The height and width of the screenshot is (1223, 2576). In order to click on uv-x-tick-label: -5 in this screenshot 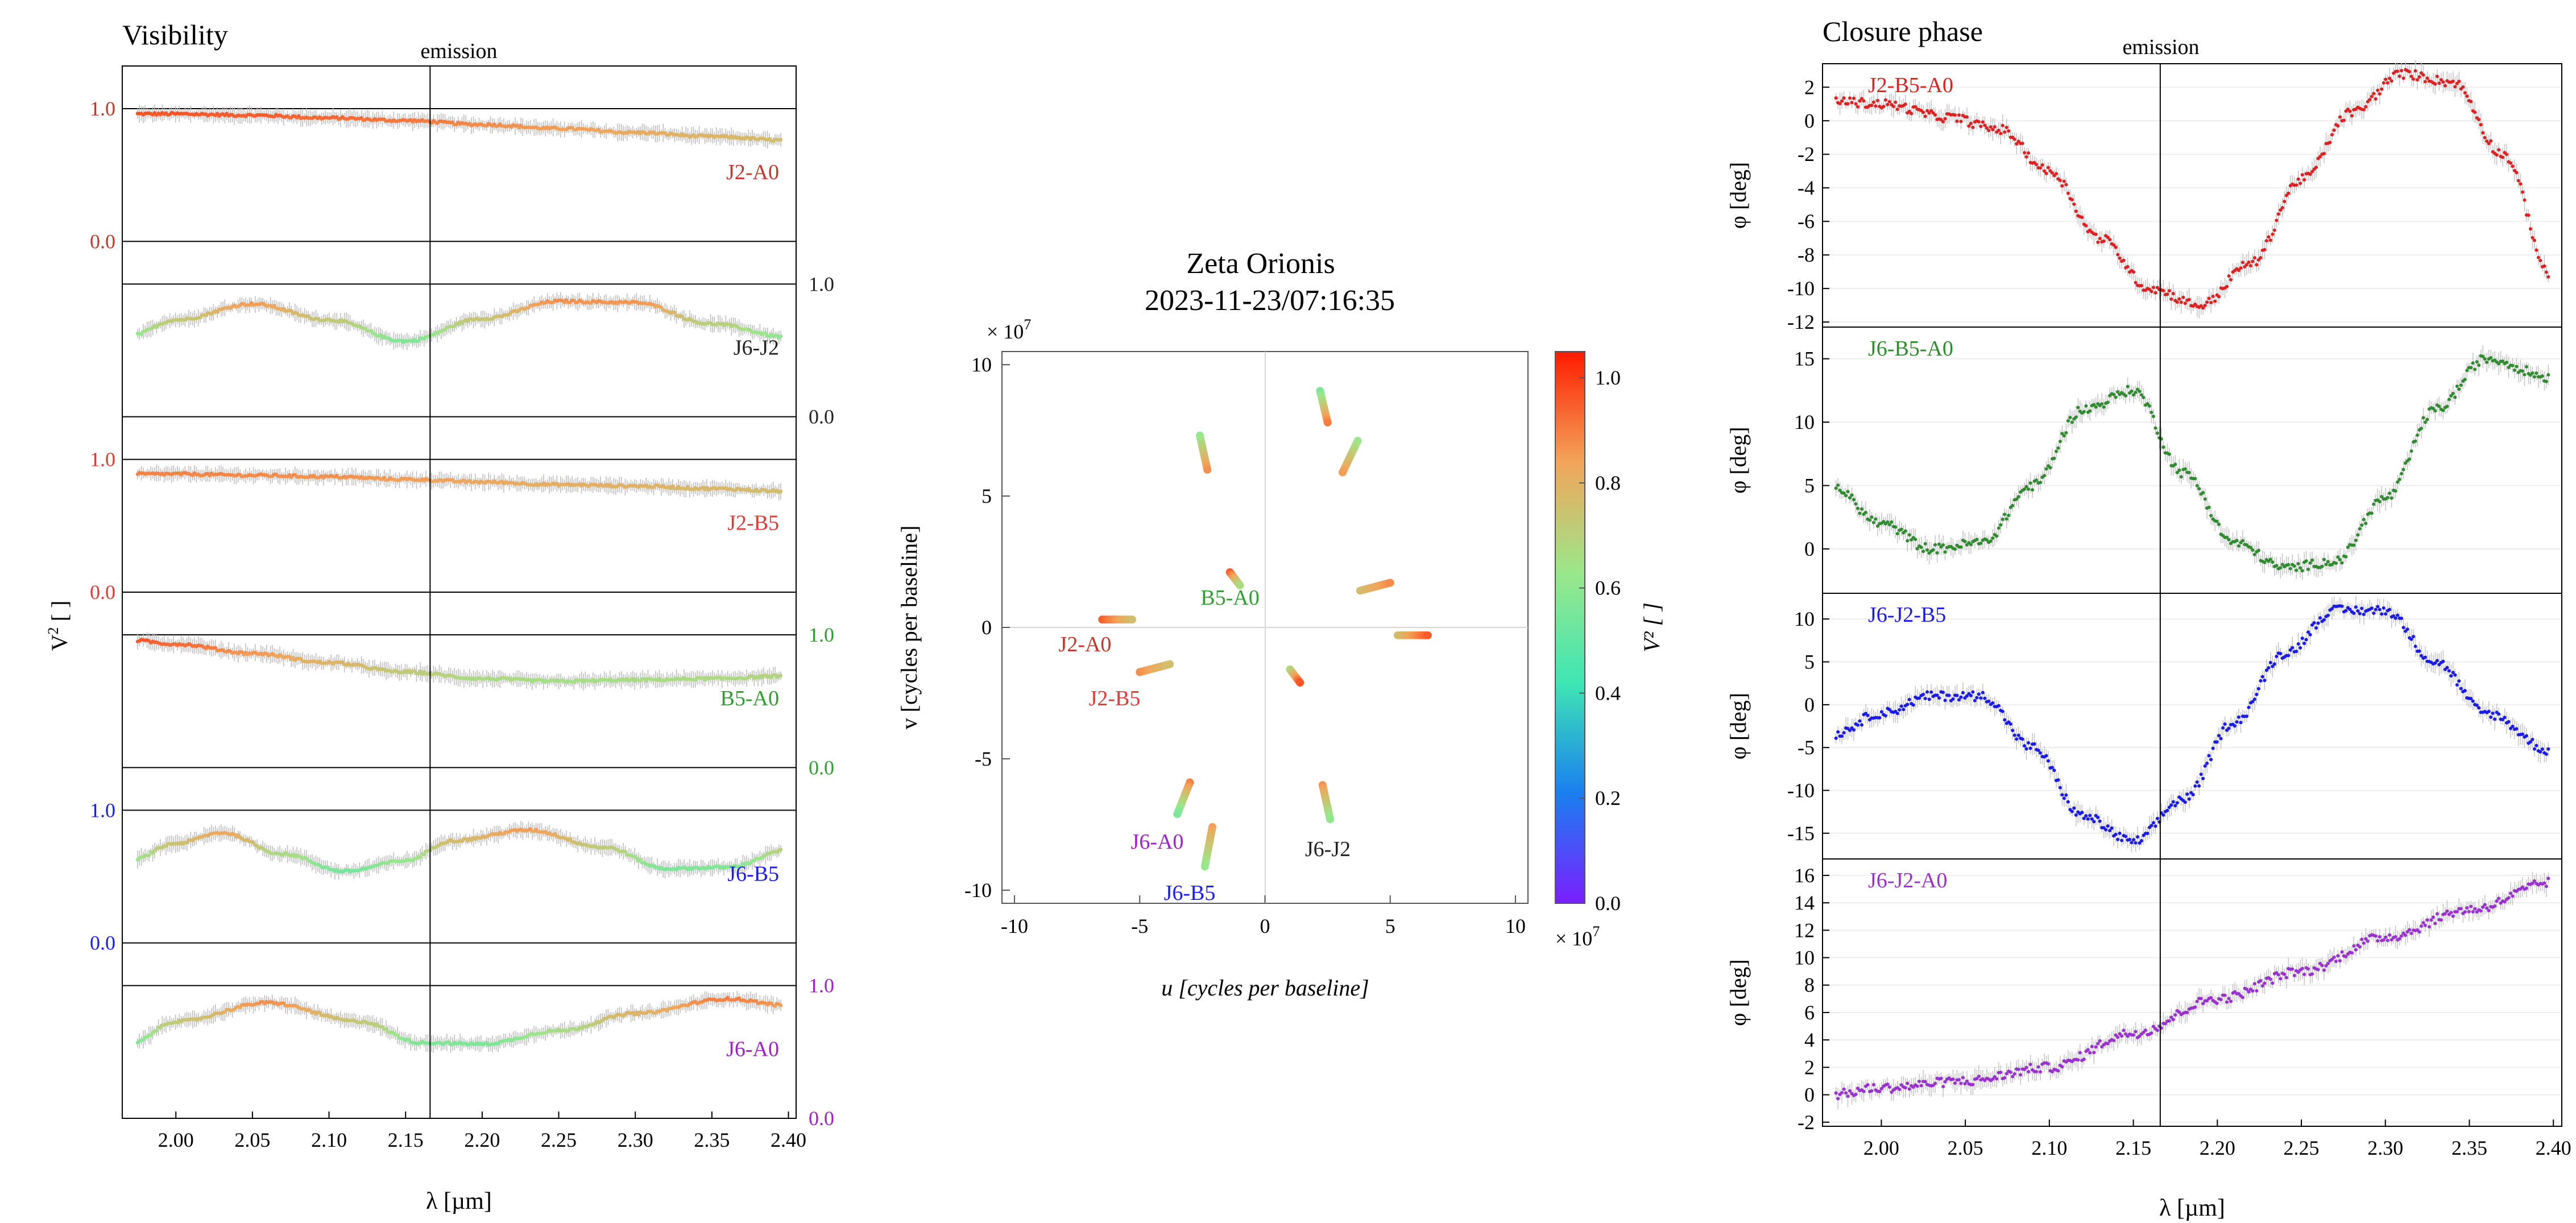, I will do `click(1139, 926)`.